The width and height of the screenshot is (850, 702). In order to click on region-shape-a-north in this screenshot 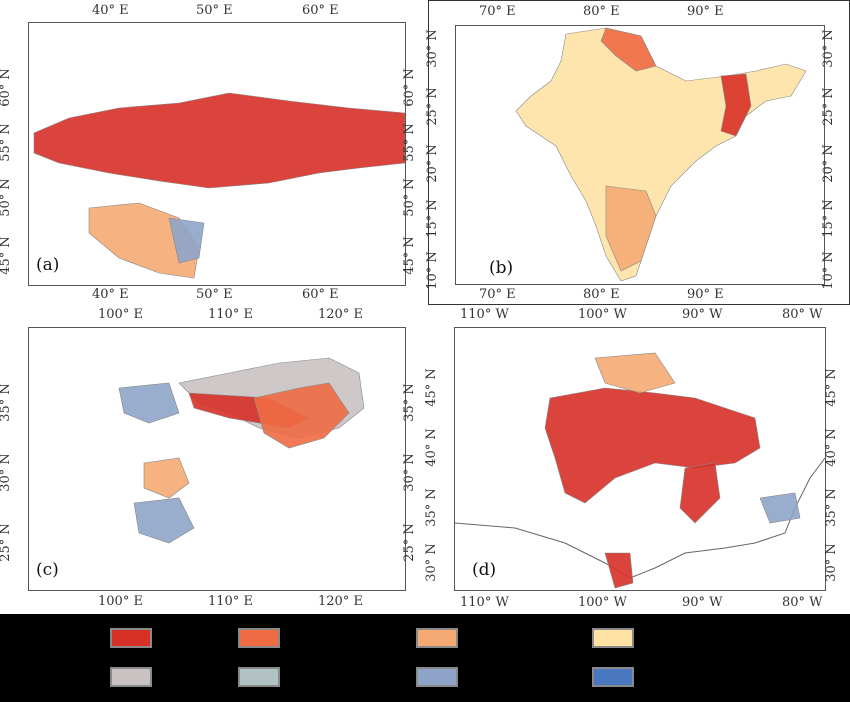, I will do `click(219, 140)`.